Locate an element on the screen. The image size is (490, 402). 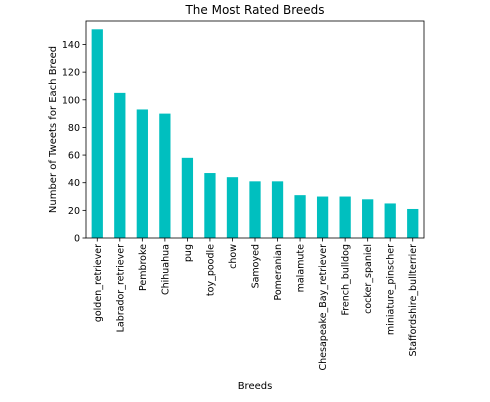
x-tick-label: malamute is located at coordinates (301, 268).